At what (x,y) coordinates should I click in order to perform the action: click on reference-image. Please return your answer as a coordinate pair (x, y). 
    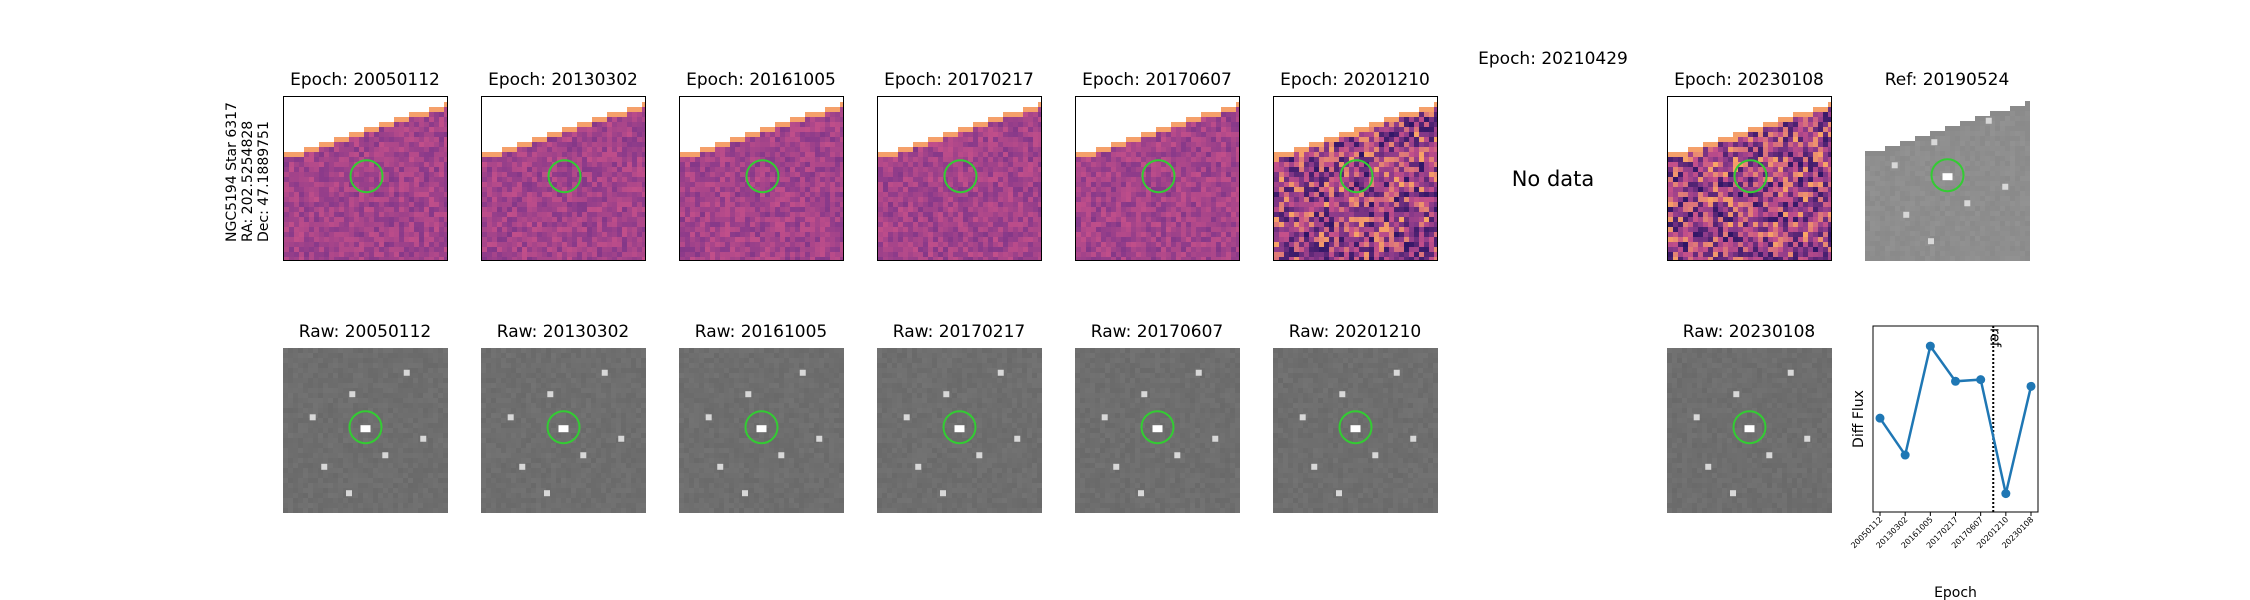
    Looking at the image, I should click on (1947, 178).